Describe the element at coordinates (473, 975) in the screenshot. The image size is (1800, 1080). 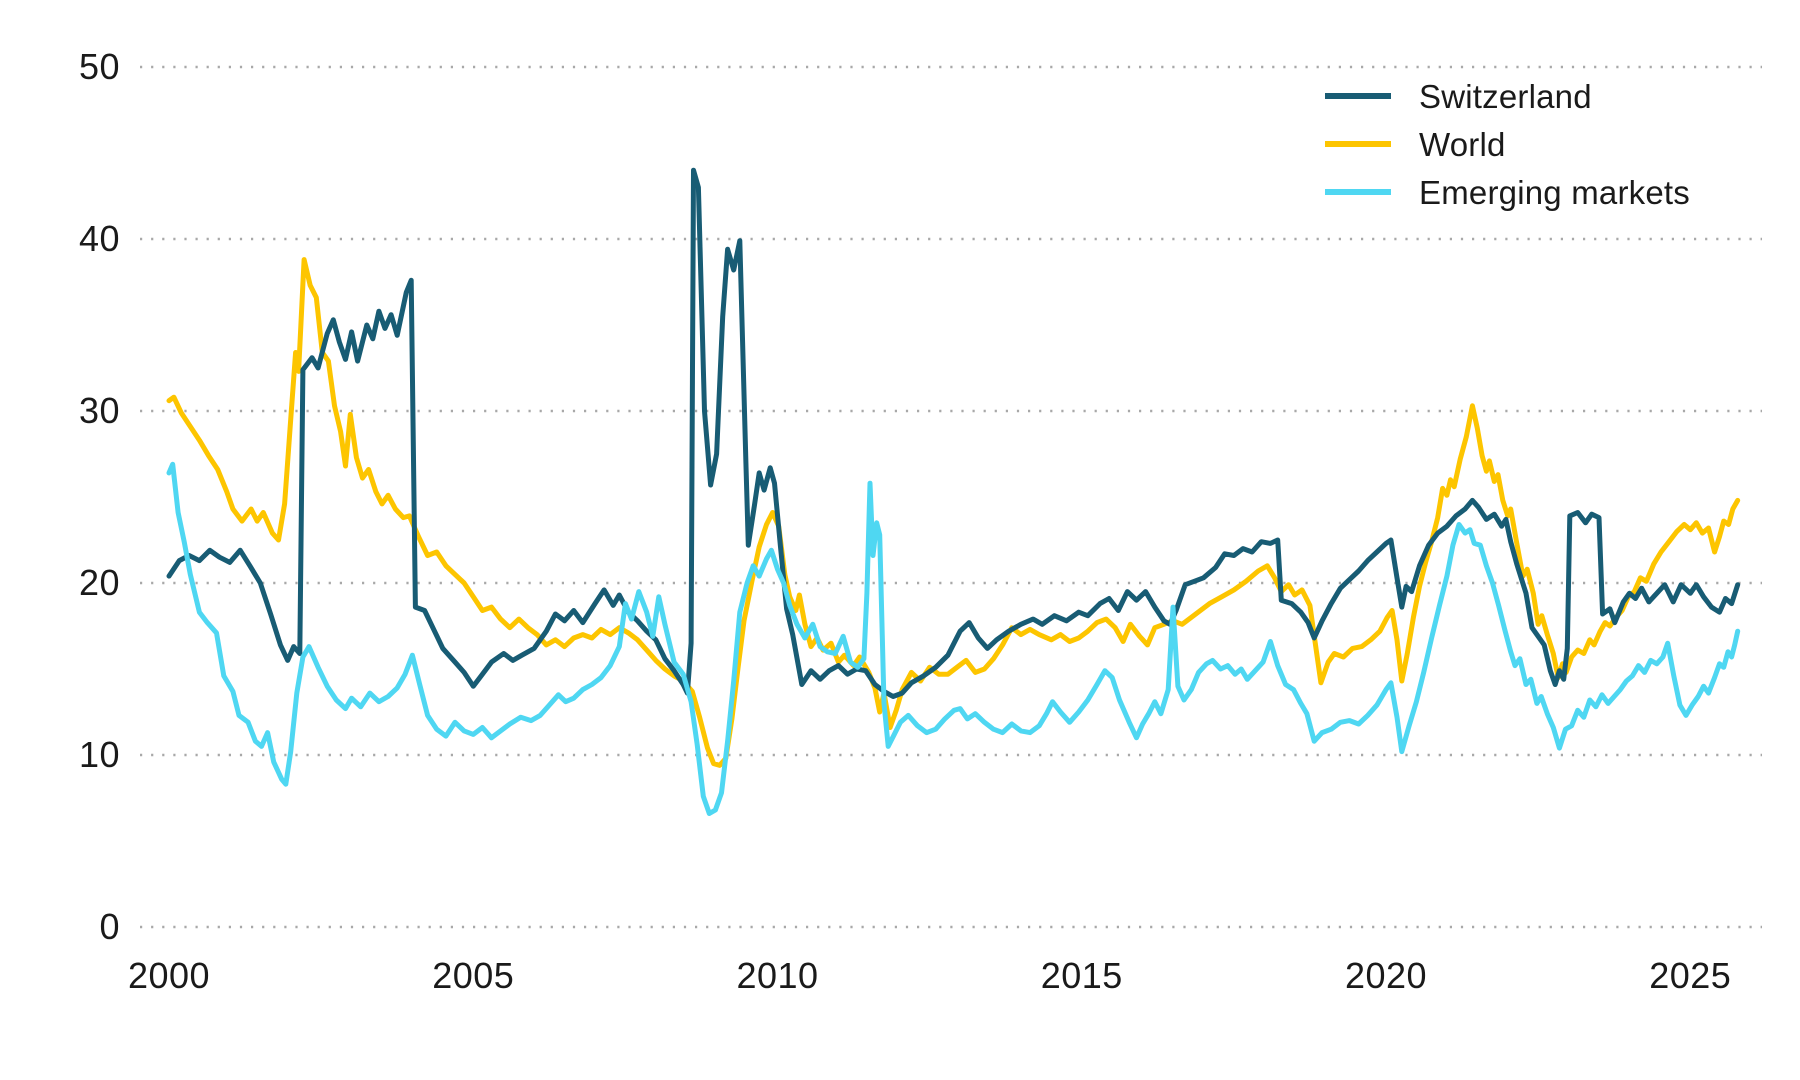
I see `x-tick-label-2005: 2005` at that location.